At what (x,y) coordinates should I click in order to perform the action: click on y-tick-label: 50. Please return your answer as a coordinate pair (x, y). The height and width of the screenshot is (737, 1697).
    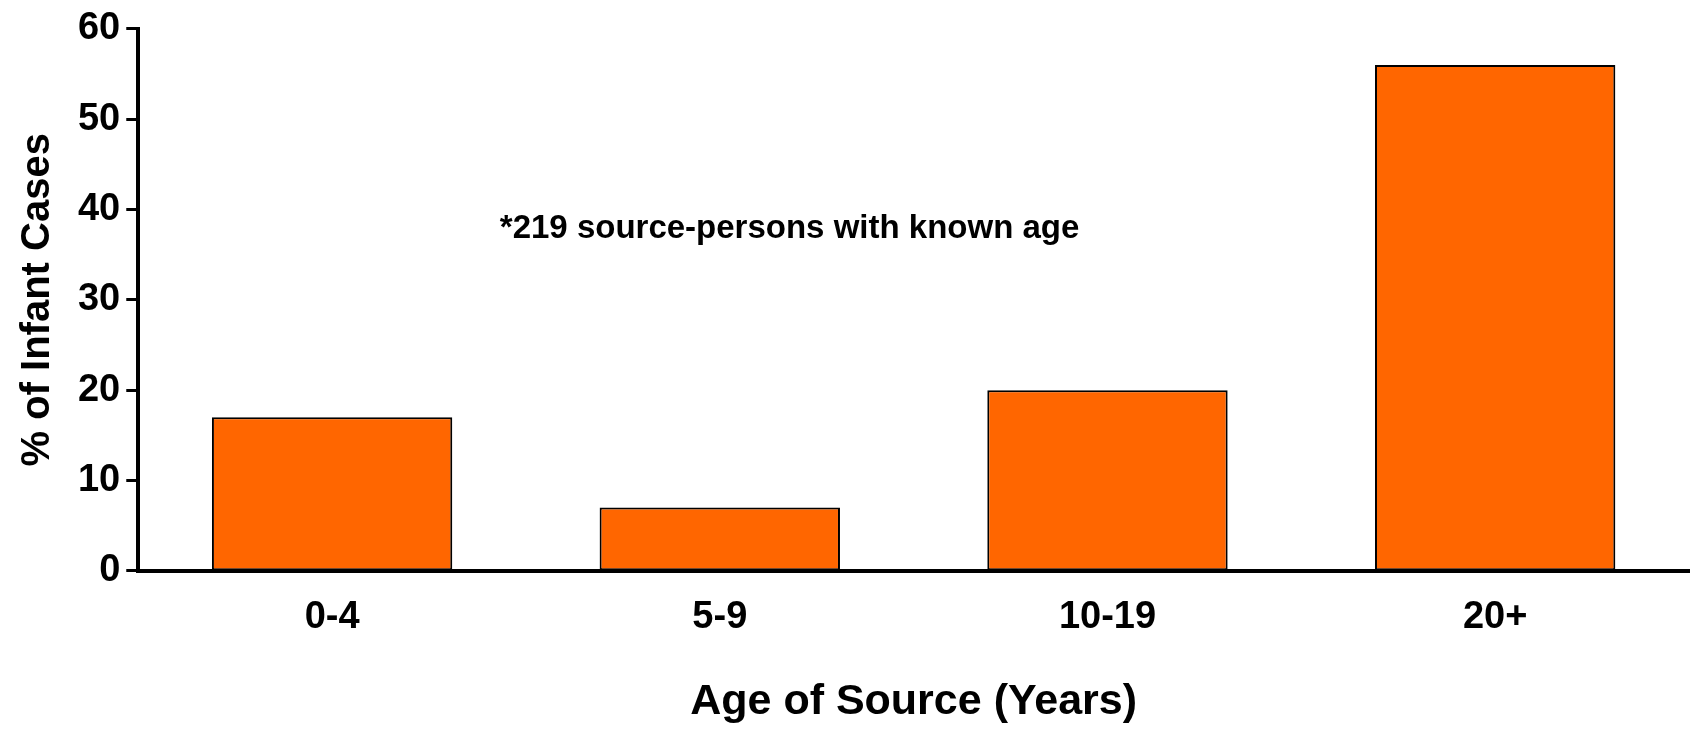
    Looking at the image, I should click on (99, 116).